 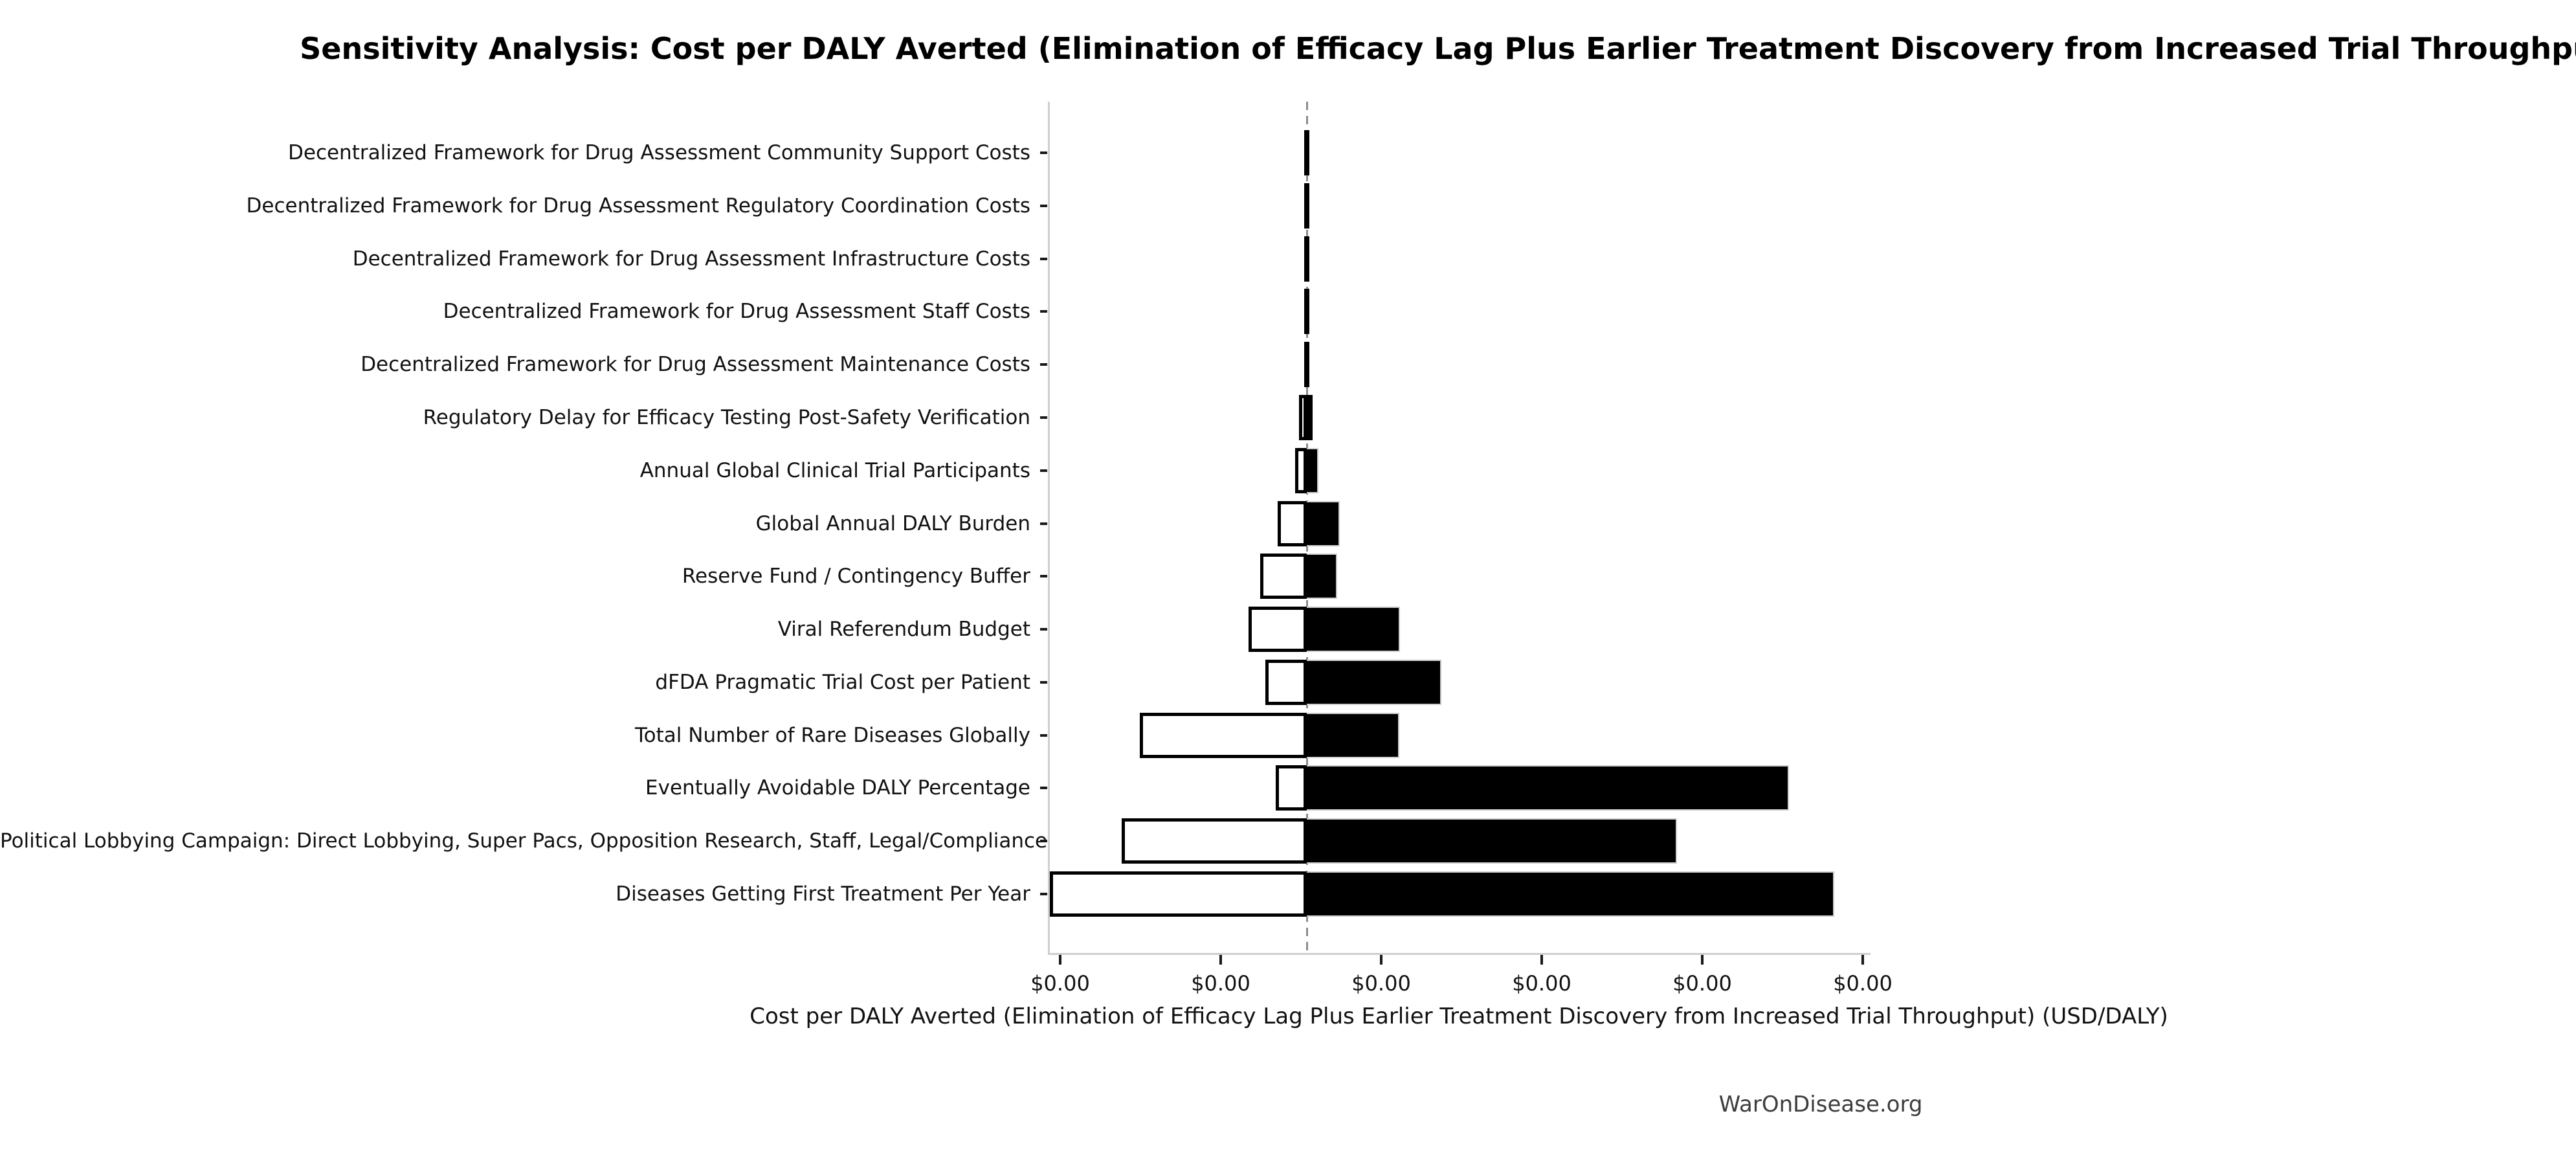 I want to click on category-label: Eventually Avoidable DALY Percentage, so click(x=837, y=788).